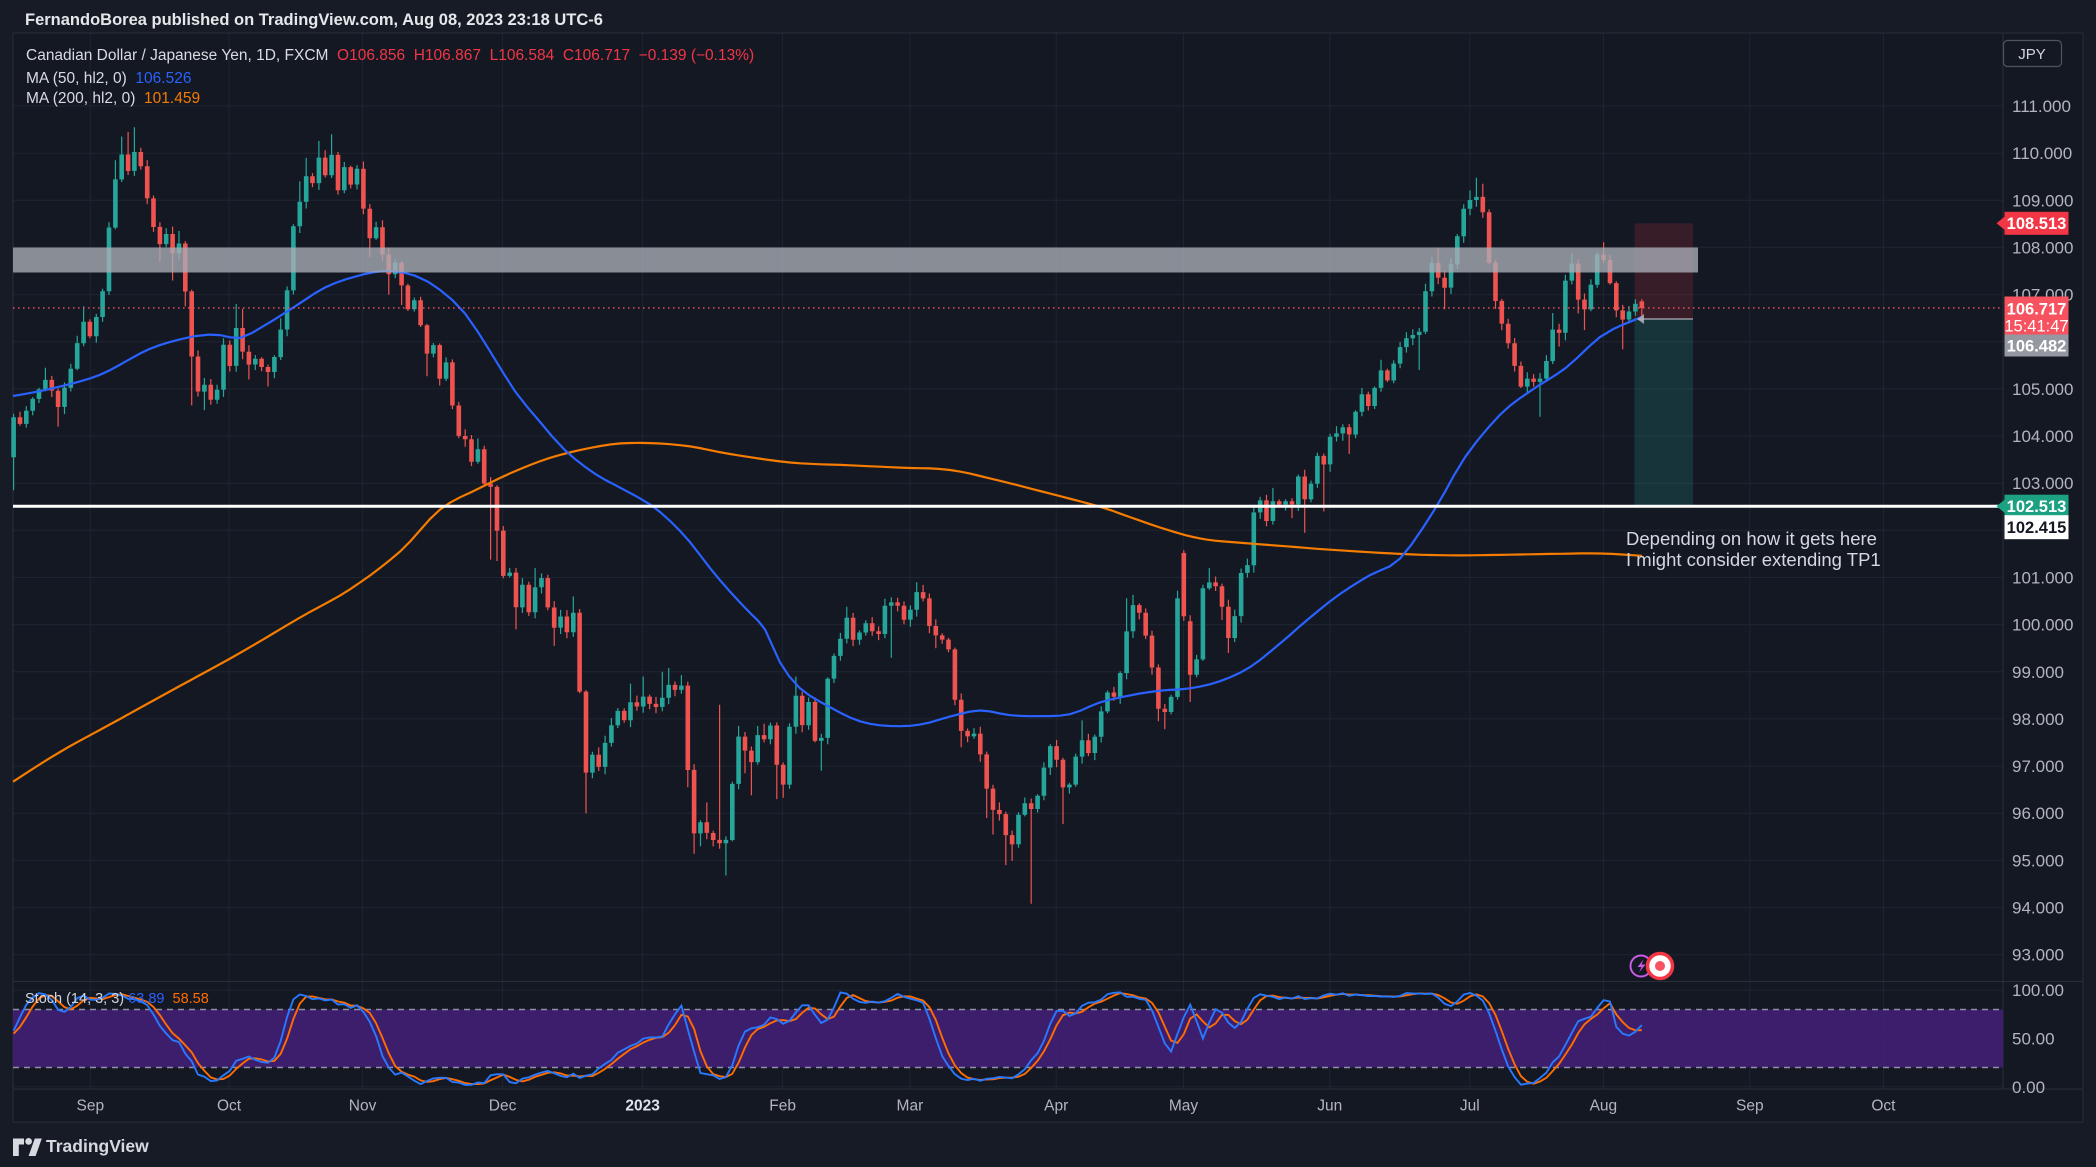 This screenshot has width=2096, height=1167. Describe the element at coordinates (1604, 1106) in the screenshot. I see `svg-text: Aug` at that location.